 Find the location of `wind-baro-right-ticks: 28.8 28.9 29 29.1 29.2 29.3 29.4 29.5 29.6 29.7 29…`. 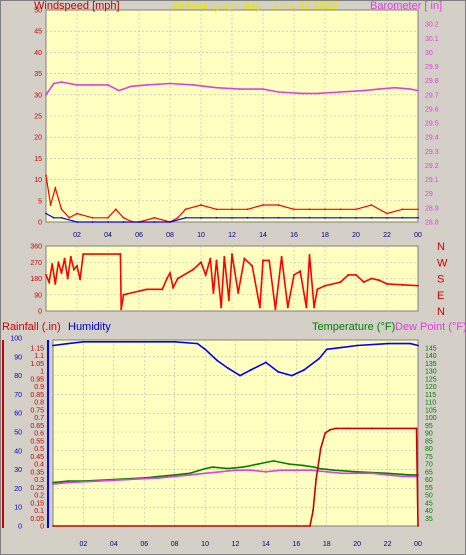

wind-baro-right-ticks: 28.8 28.9 29 29.1 29.2 29.3 29.4 29.5 29.6 29.7 29… is located at coordinates (432, 124).